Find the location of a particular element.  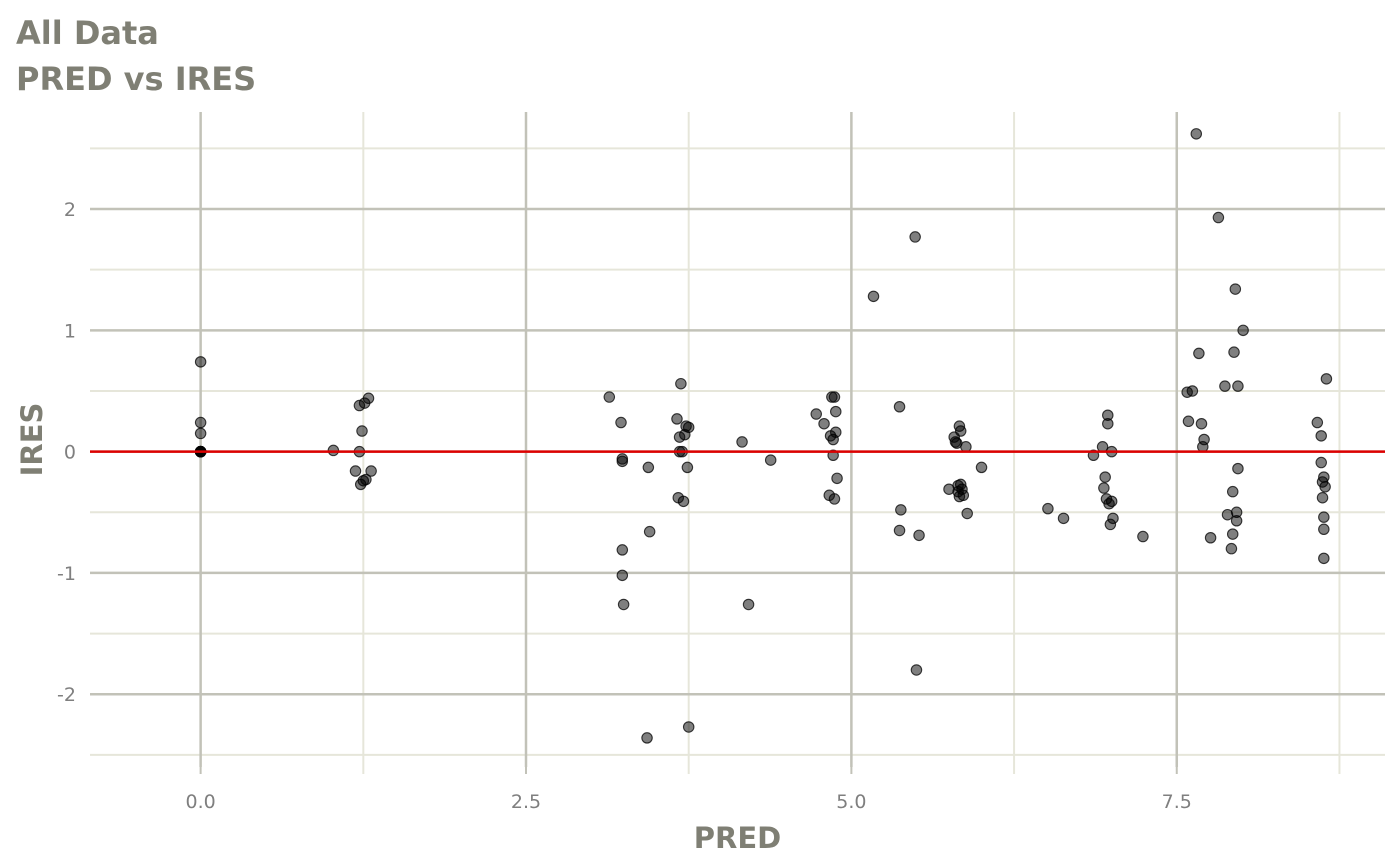

y-axis-title: IRES is located at coordinates (32, 440).